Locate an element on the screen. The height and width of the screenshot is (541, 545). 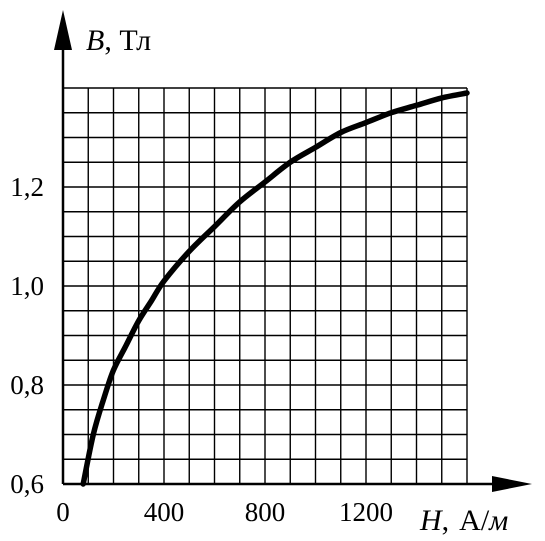
x-axis-symbol: H is located at coordinates (431, 520).